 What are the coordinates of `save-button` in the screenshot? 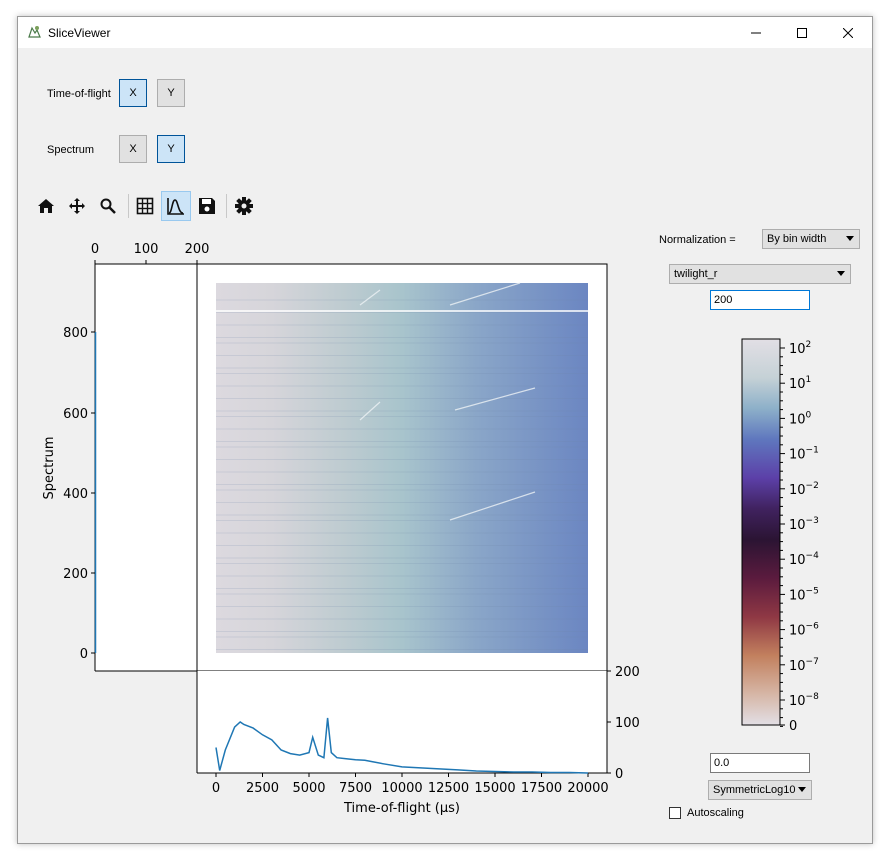 It's located at (207, 206).